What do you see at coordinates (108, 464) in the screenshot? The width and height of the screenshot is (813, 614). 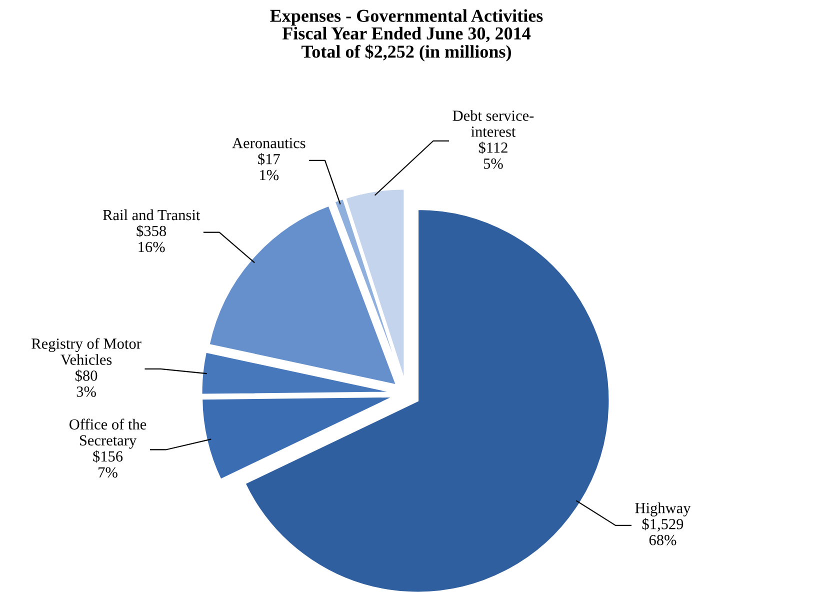 I see `data-label: $156 7%` at bounding box center [108, 464].